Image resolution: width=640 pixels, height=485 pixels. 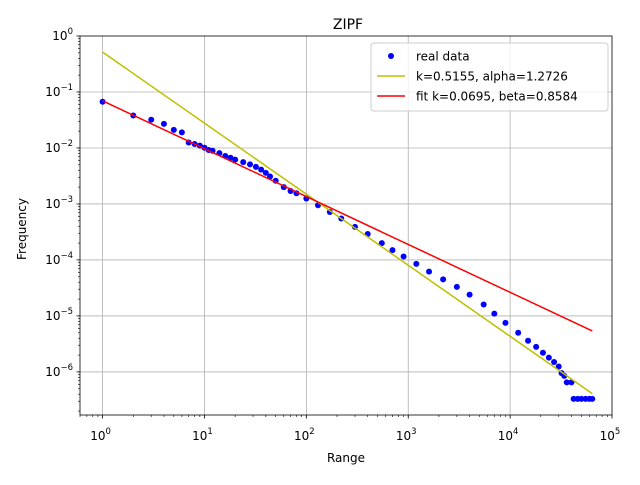 I want to click on chart-title: ZIPF, so click(x=348, y=25).